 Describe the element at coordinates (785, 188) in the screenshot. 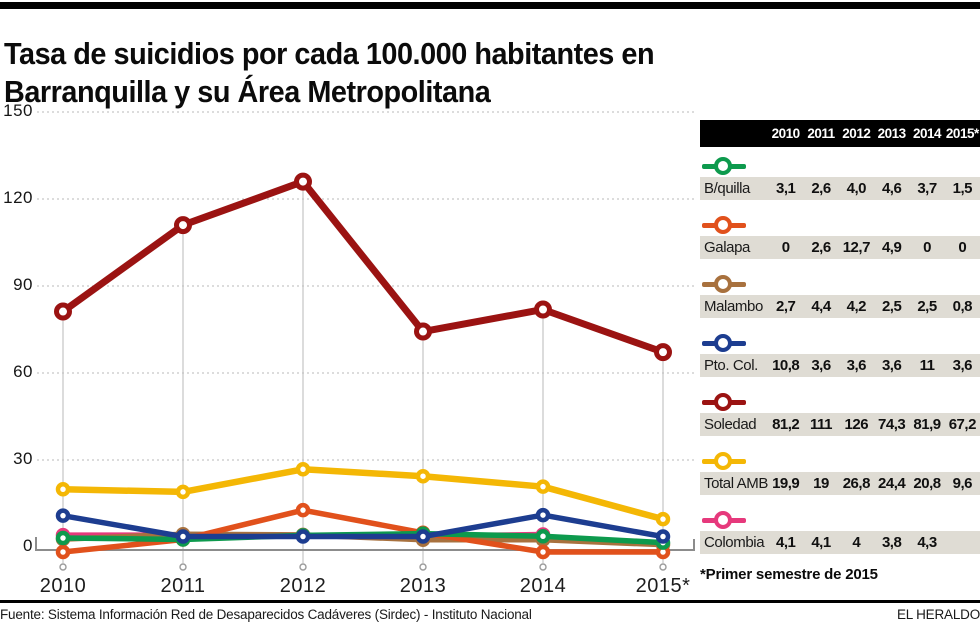

I see `series-value: 3,1` at that location.